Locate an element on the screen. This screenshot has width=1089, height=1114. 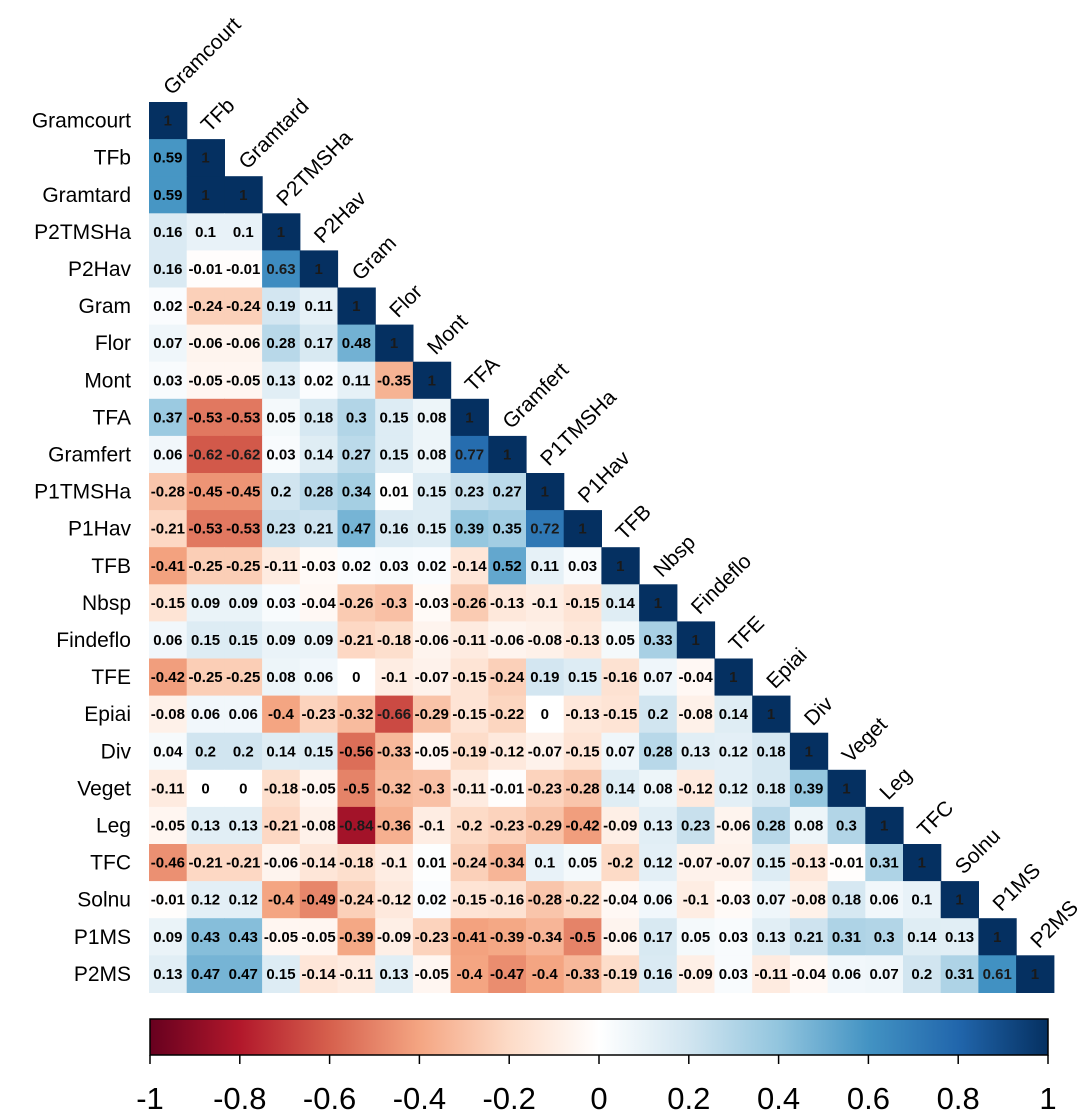
cell-findeflo-findeflo is located at coordinates (696, 640).